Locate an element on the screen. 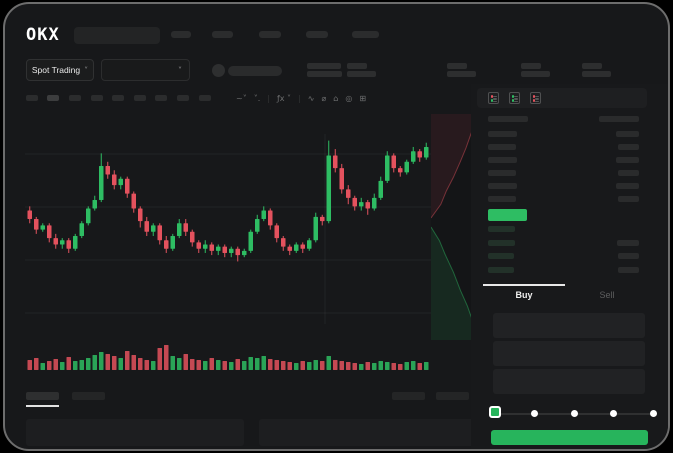  chart-tools: ~˅ ˅. | ƒx ˅ | ∿ ⌀ ⌂ ◎ ⊞ is located at coordinates (301, 98).